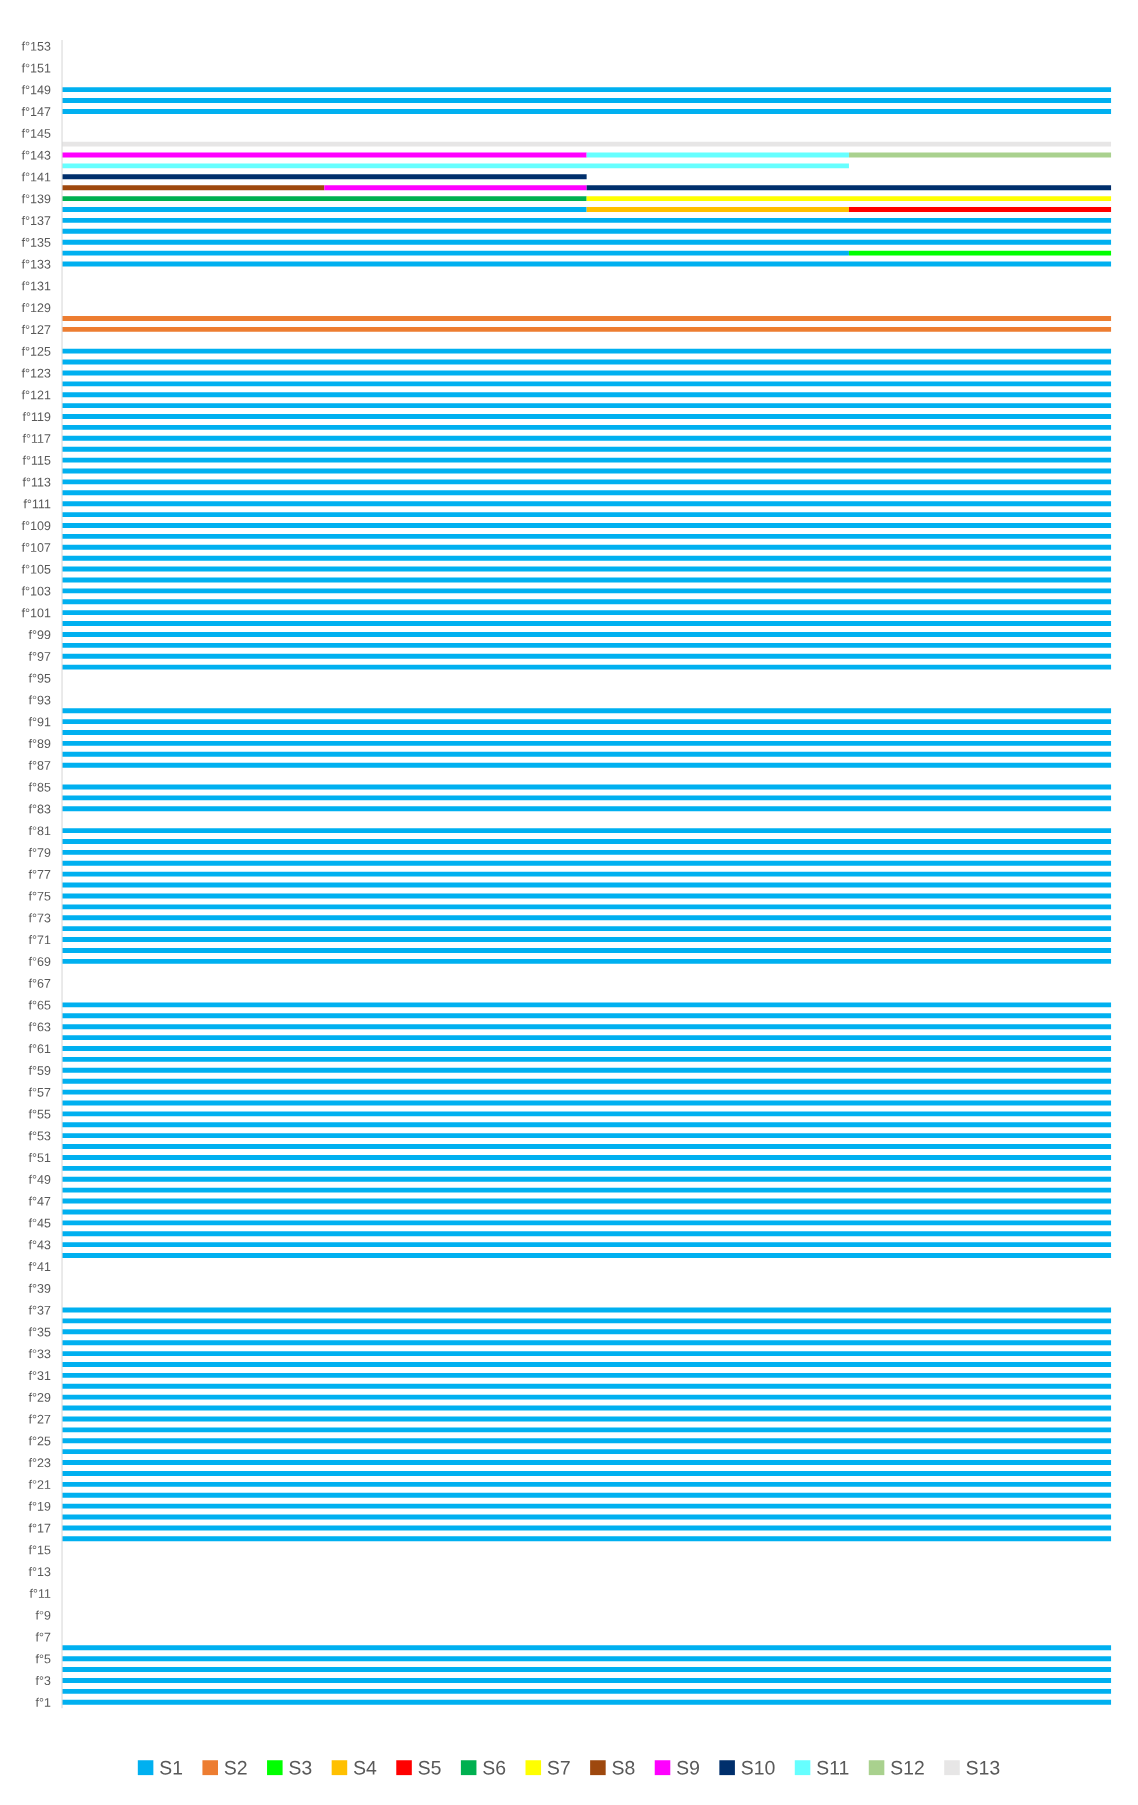 The width and height of the screenshot is (1138, 1805). What do you see at coordinates (39, 787) in the screenshot?
I see `y-tick-label: f°85` at bounding box center [39, 787].